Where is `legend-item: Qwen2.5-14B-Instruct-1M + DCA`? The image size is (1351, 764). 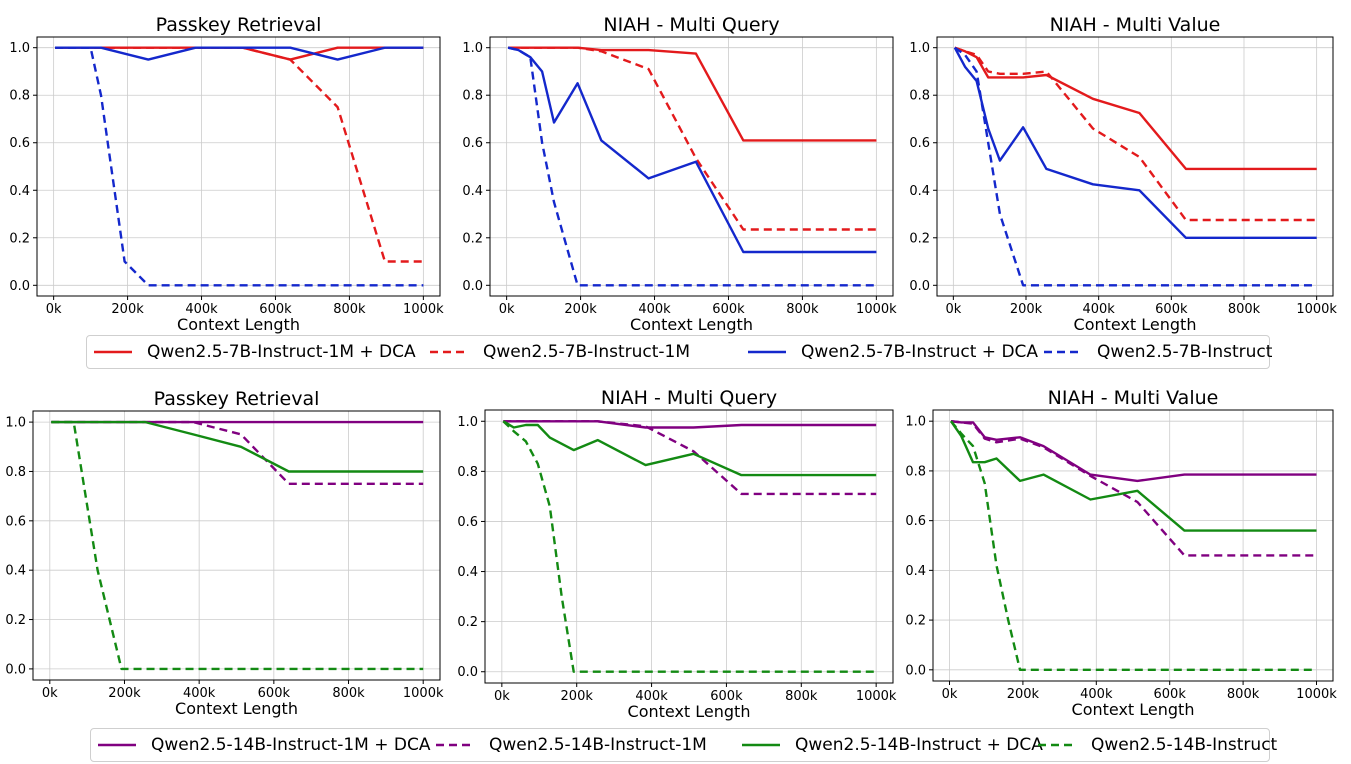 legend-item: Qwen2.5-14B-Instruct-1M + DCA is located at coordinates (263, 745).